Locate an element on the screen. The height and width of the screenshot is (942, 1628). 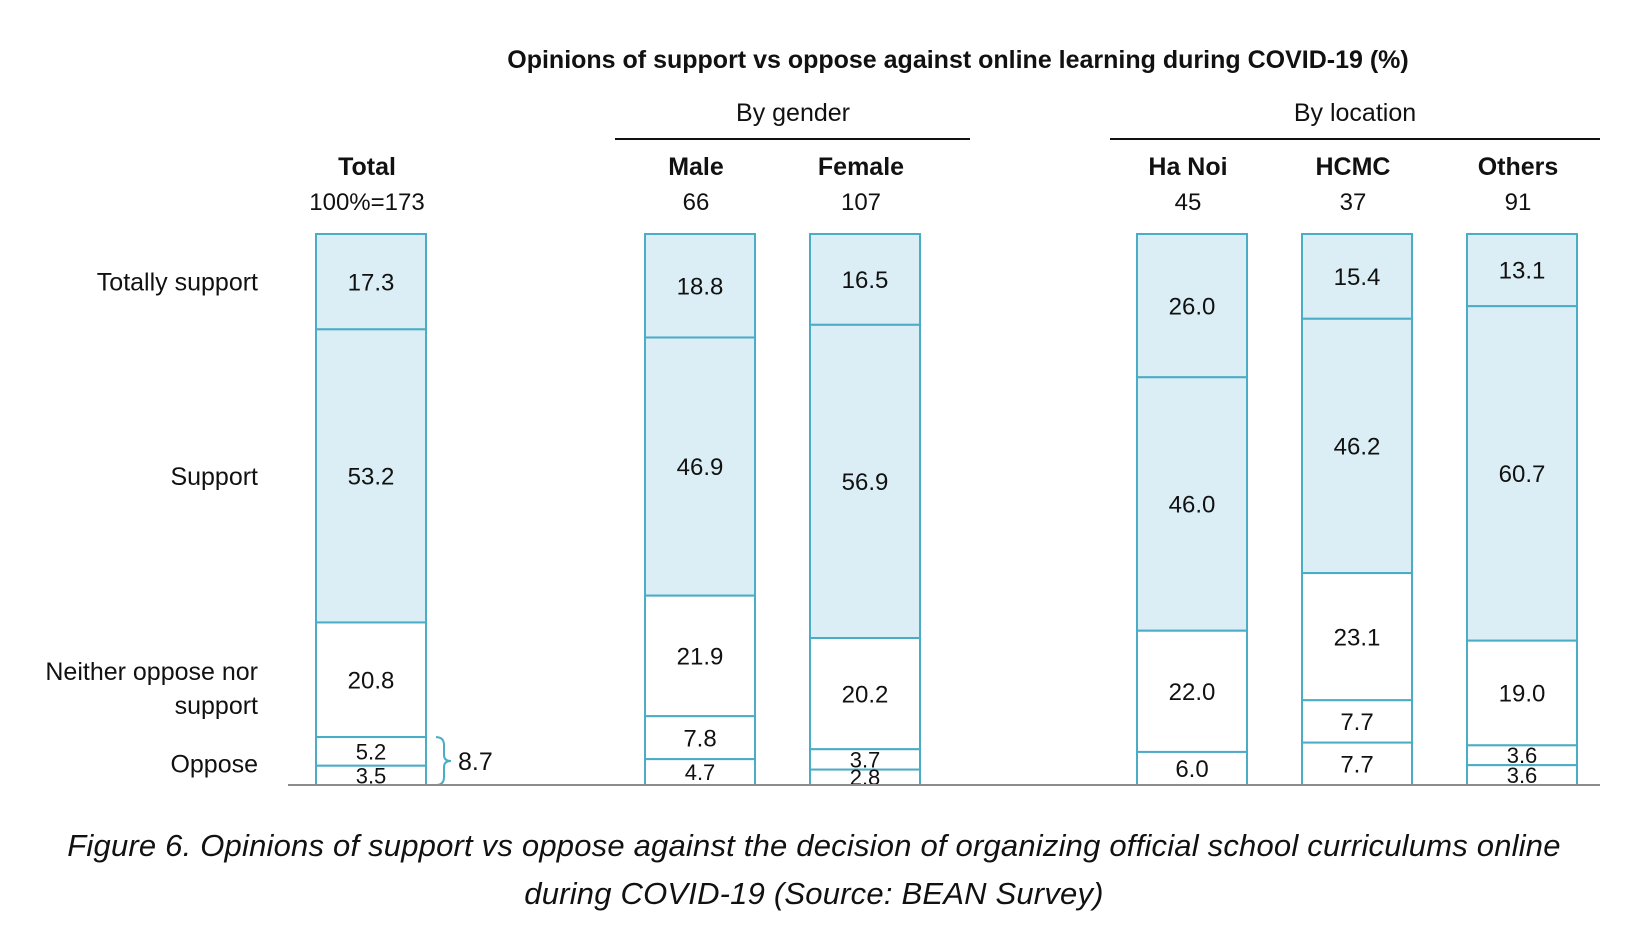
bar-total-totally-support is located at coordinates (371, 282).